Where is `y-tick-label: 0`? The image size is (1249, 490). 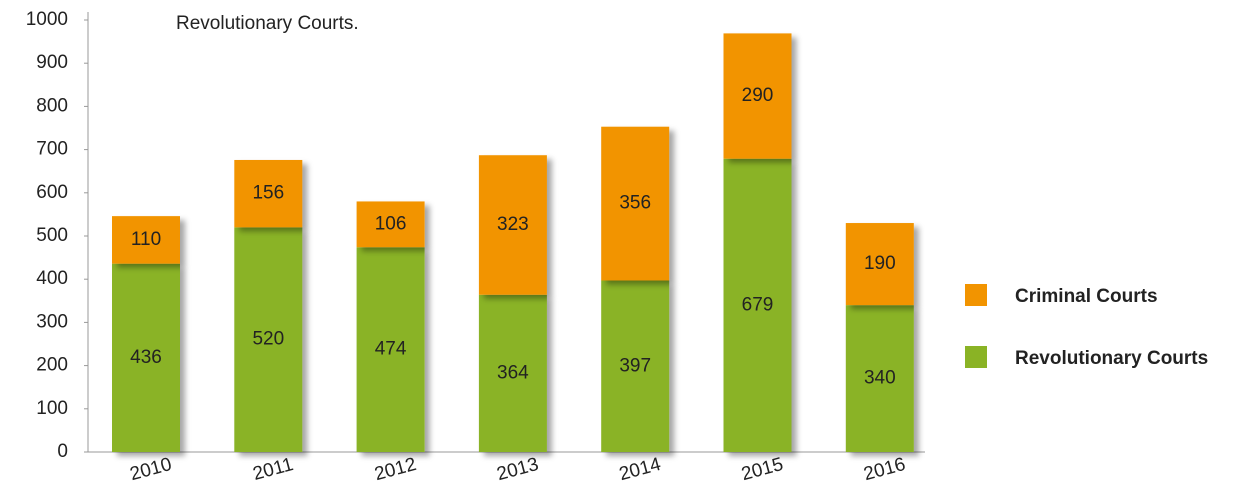 y-tick-label: 0 is located at coordinates (62, 451).